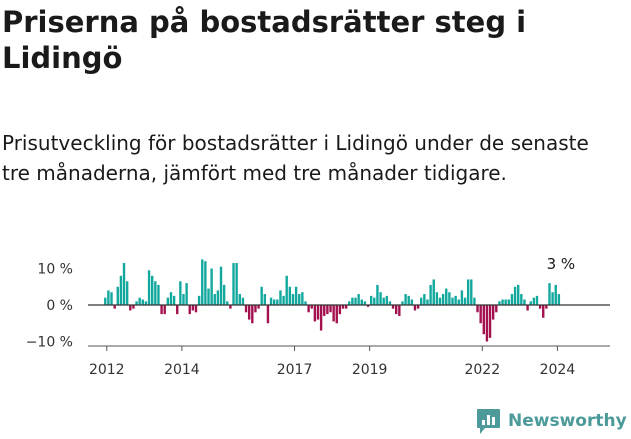 The height and width of the screenshot is (439, 631). What do you see at coordinates (558, 370) in the screenshot?
I see `x-tick-label: 2024` at bounding box center [558, 370].